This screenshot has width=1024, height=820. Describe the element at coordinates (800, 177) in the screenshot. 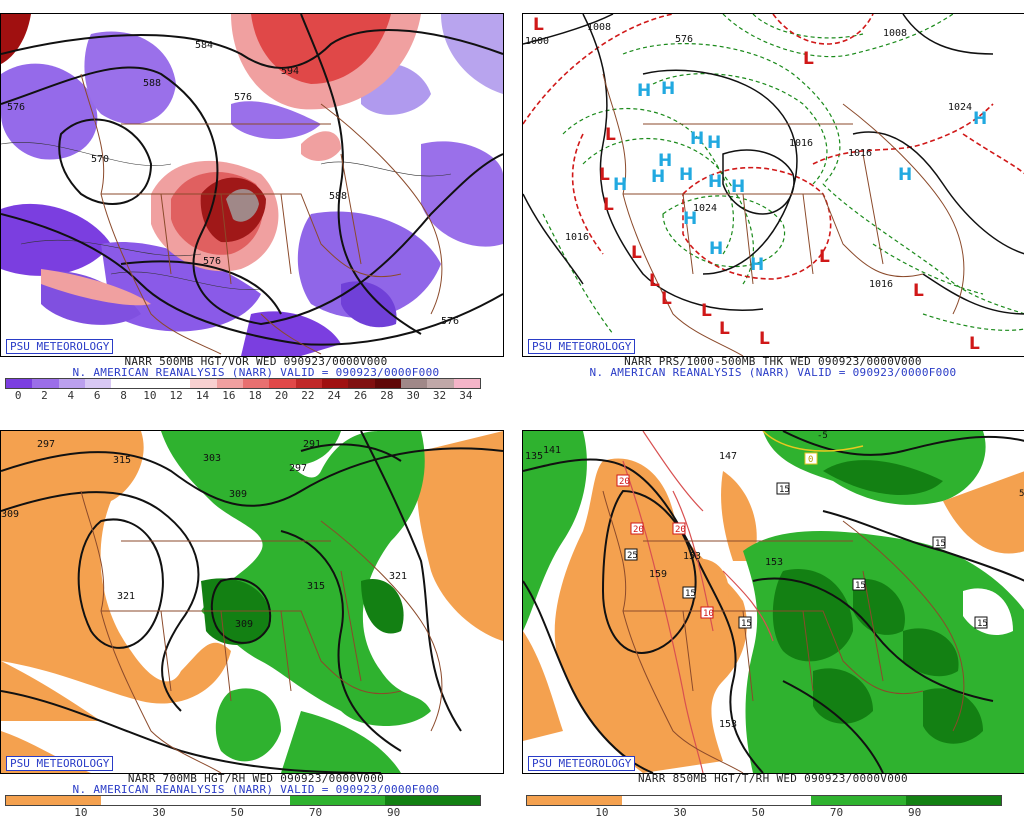

I see `high-pressure-symbols: H H H H H H H H H H H H H H H` at that location.